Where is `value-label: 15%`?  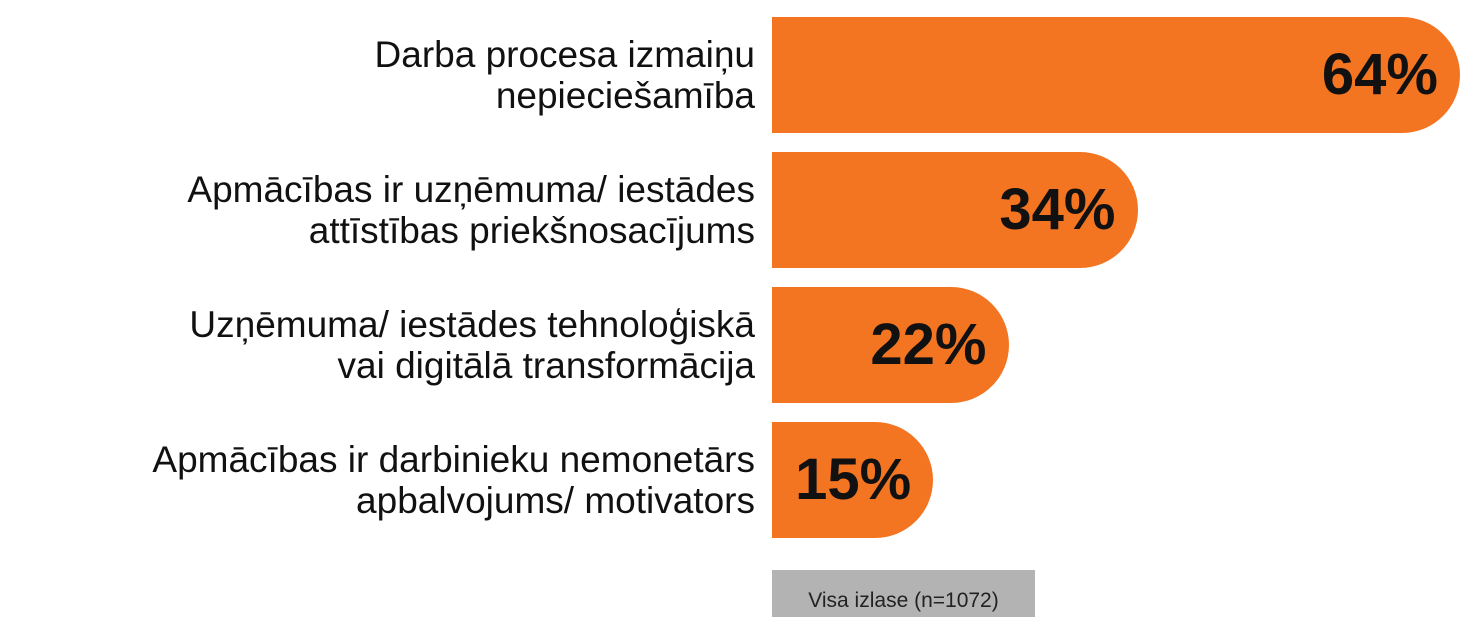
value-label: 15% is located at coordinates (853, 479).